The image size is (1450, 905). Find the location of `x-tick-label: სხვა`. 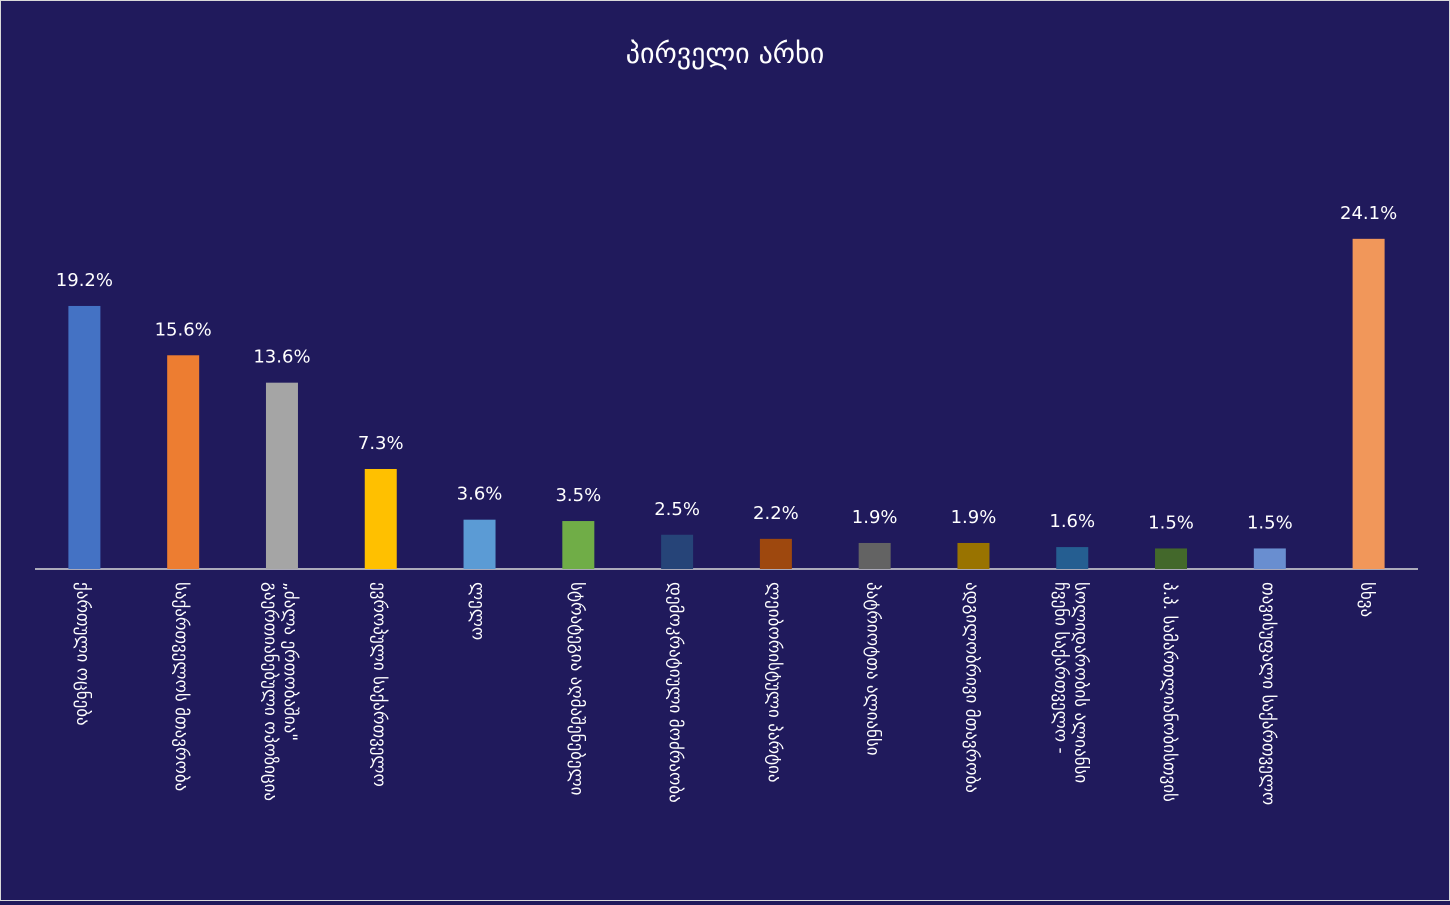

x-tick-label: სხვა is located at coordinates (1367, 599).